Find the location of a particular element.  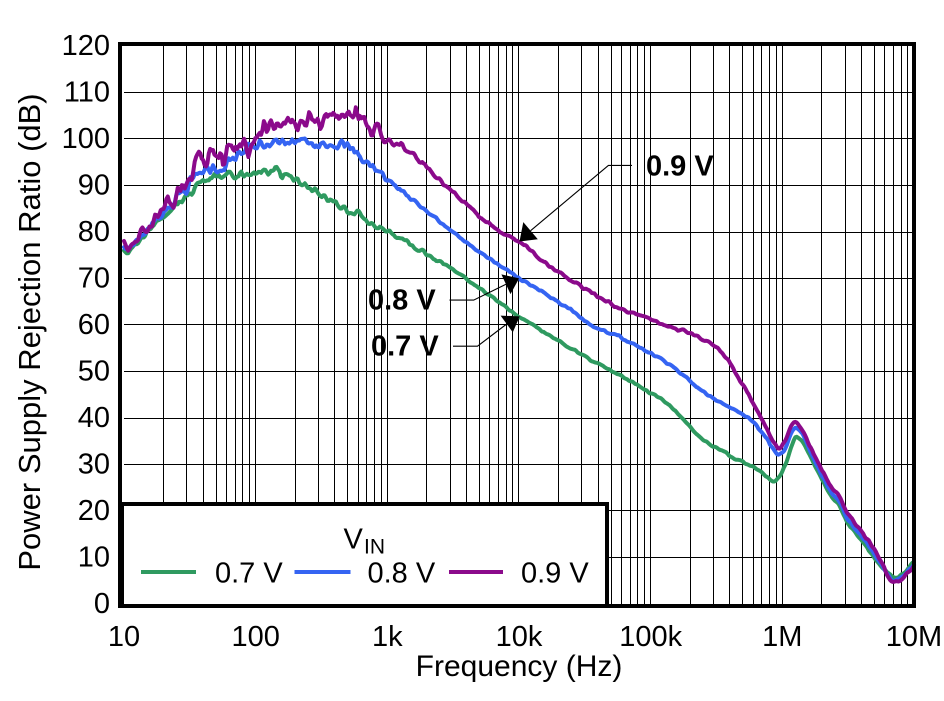

svg-text: 10k is located at coordinates (519, 637).